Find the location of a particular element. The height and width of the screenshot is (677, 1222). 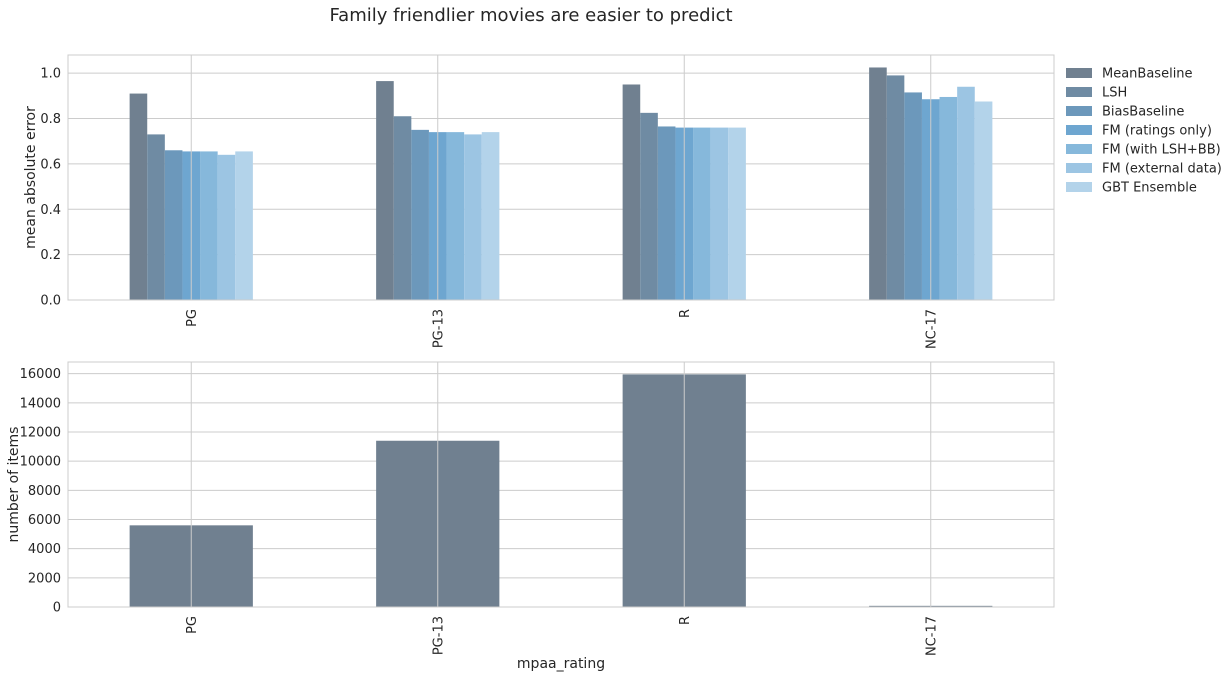

bar-gbt-ensemble-r is located at coordinates (737, 213).